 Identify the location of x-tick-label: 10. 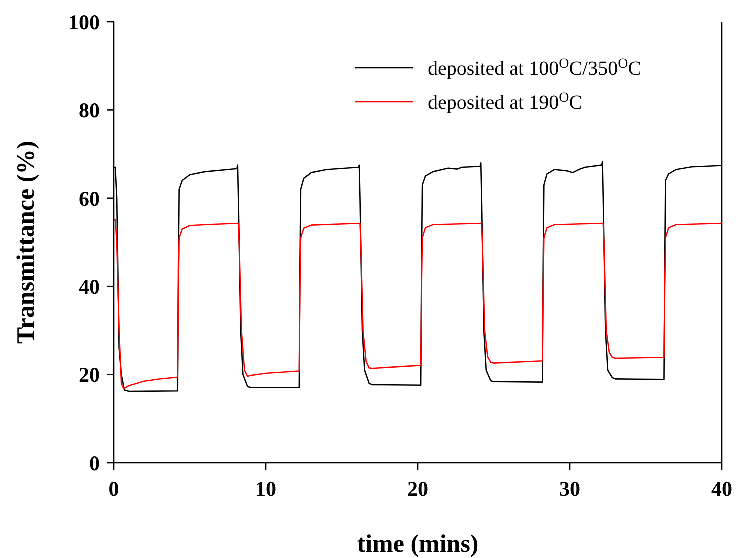
(266, 489).